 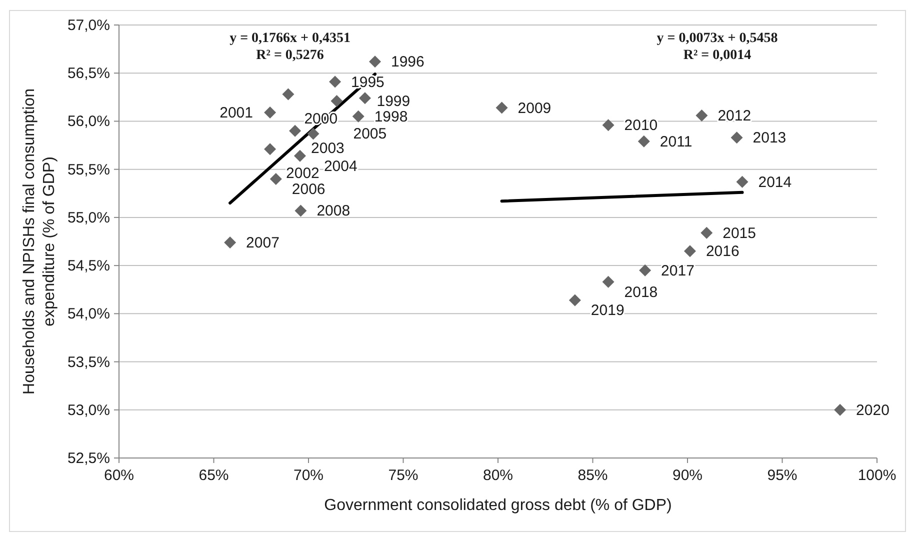 What do you see at coordinates (498, 505) in the screenshot?
I see `x-axis-title: Government consolidated gross debt (% of GDP)` at bounding box center [498, 505].